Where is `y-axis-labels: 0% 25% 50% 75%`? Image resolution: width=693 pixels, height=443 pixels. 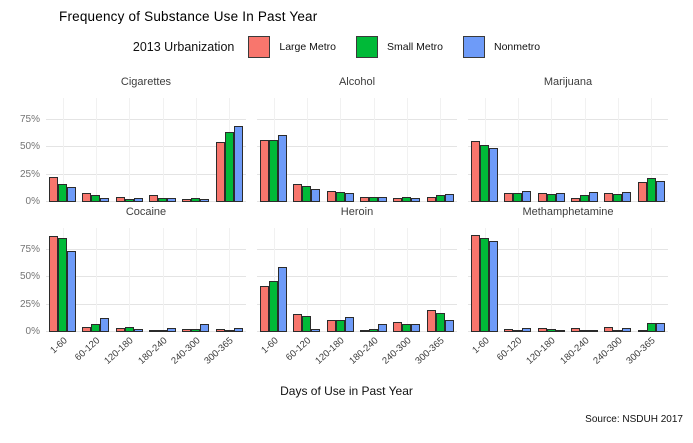 y-axis-labels: 0% 25% 50% 75% is located at coordinates (27, 282).